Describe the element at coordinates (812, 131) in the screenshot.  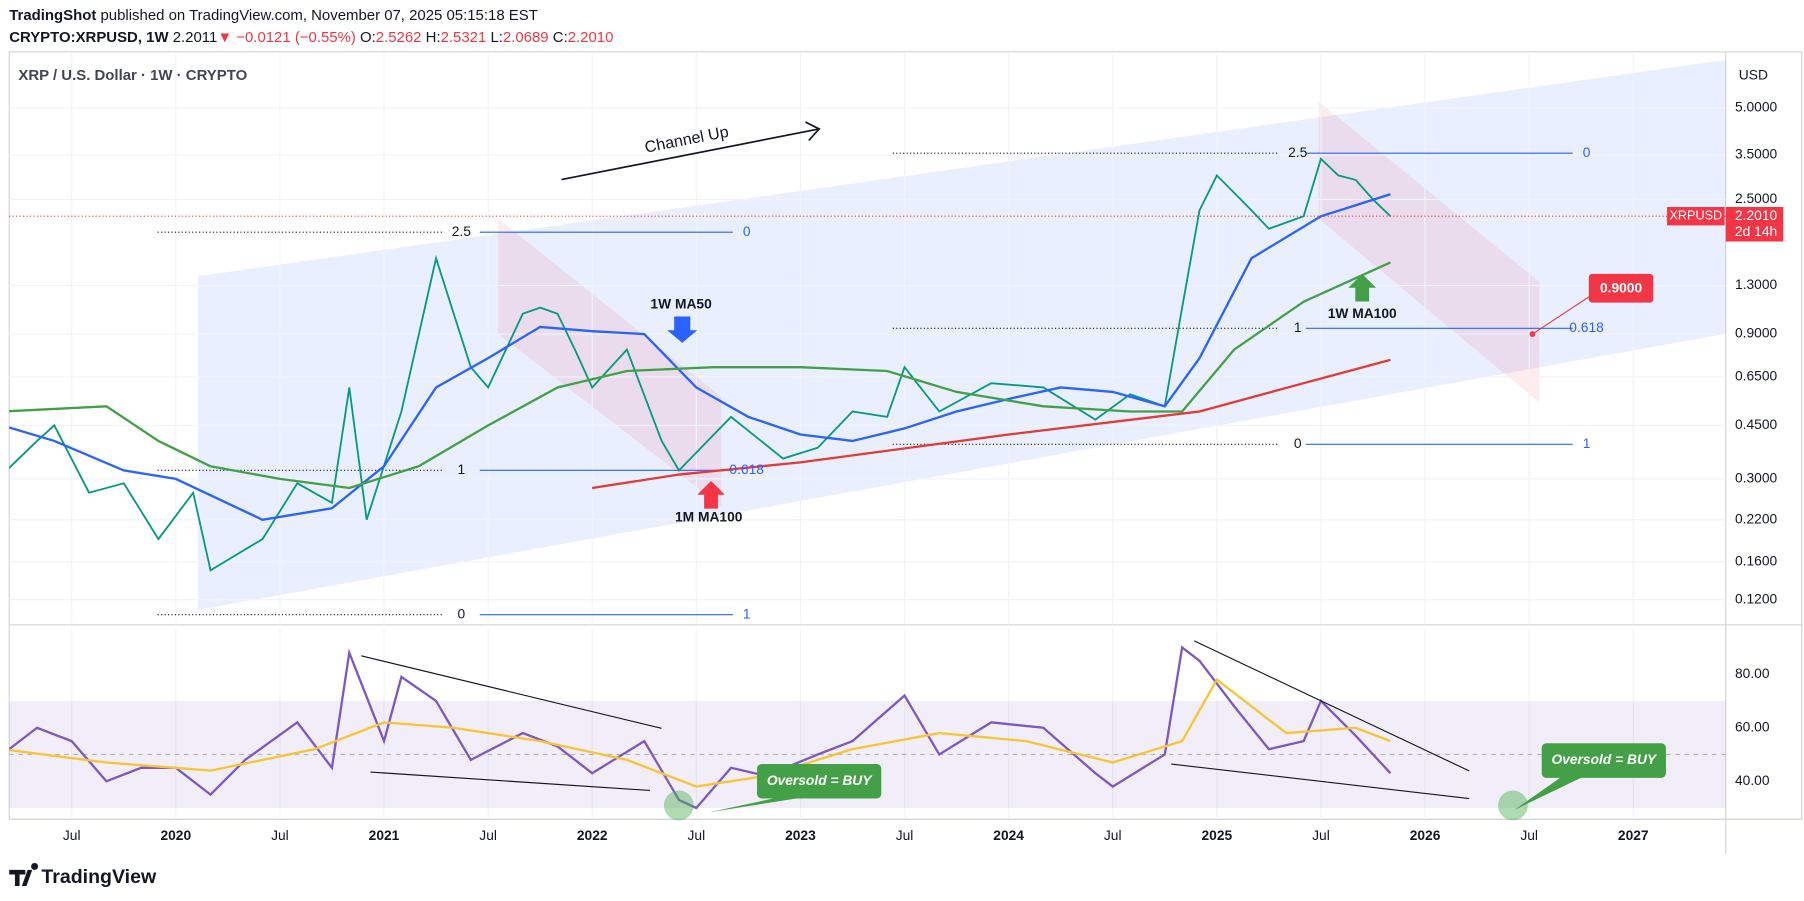
I see `arrow-head` at that location.